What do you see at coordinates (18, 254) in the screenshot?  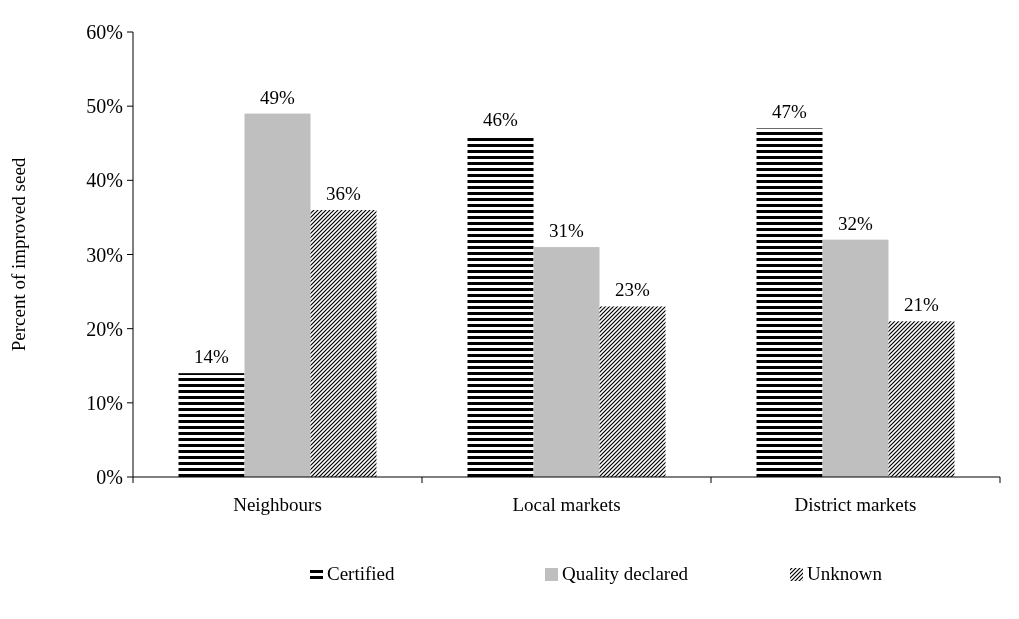 I see `y-axis-title: Percent of improved seed` at bounding box center [18, 254].